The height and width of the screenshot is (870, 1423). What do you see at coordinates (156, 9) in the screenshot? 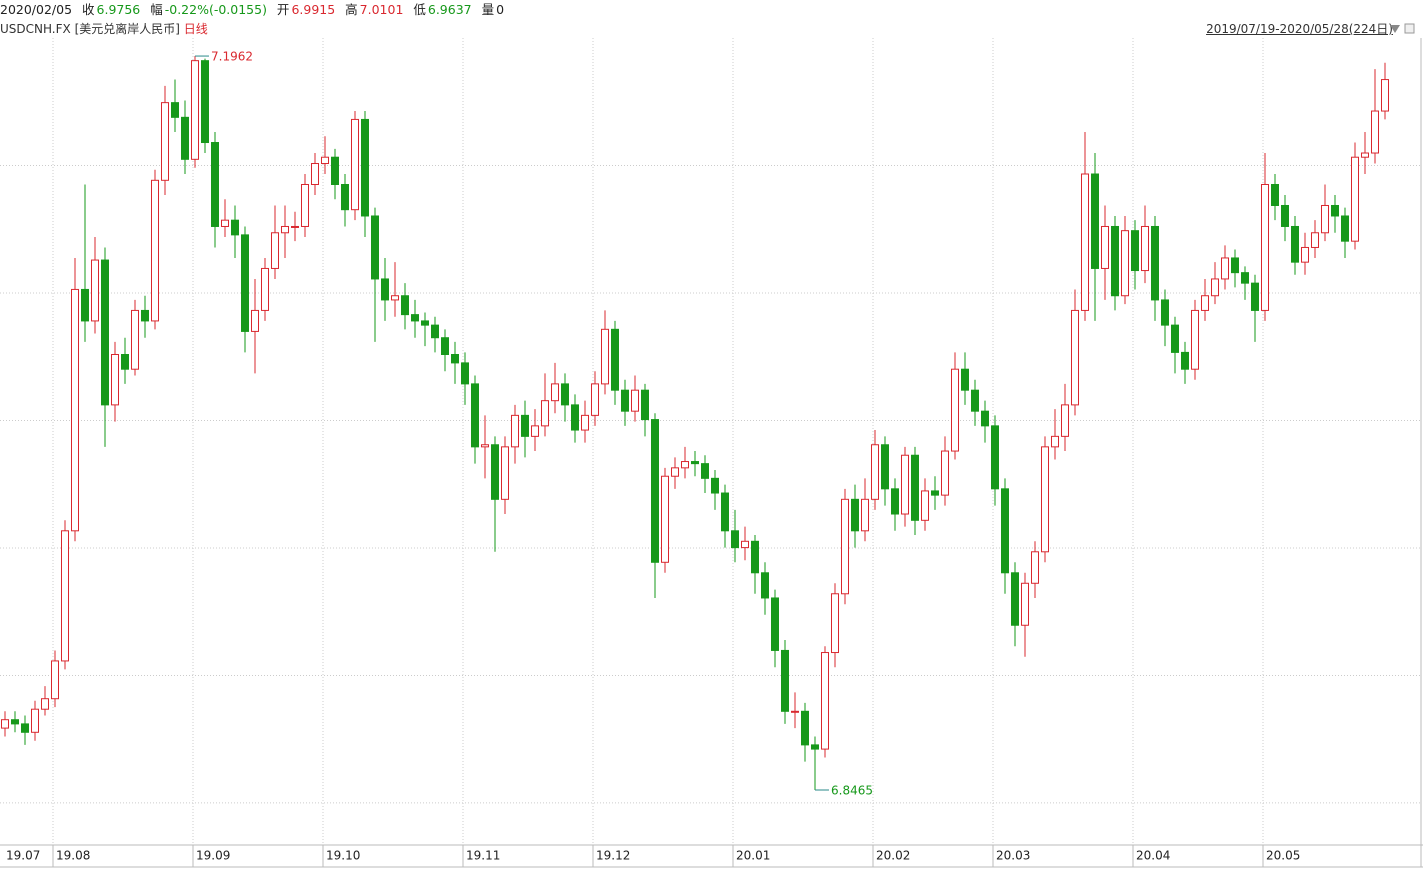
I see `change-label: 幅` at bounding box center [156, 9].